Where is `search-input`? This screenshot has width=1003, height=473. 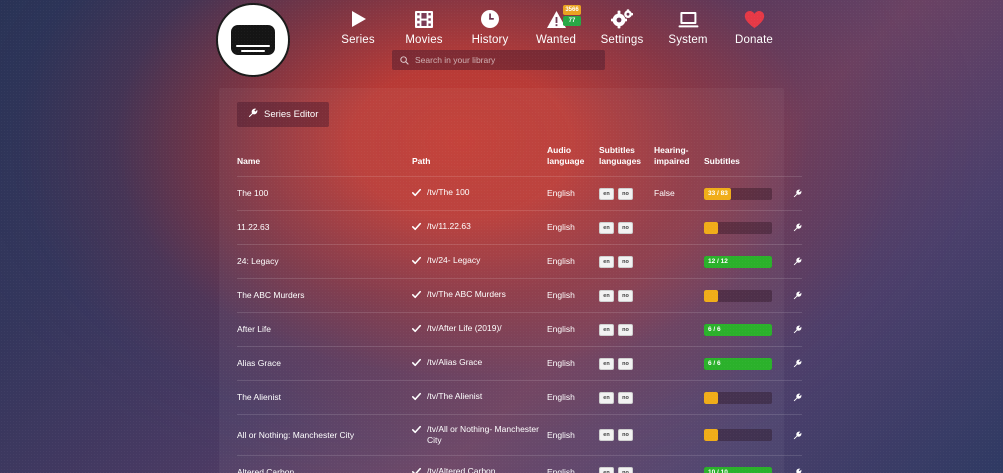
search-input is located at coordinates (506, 60).